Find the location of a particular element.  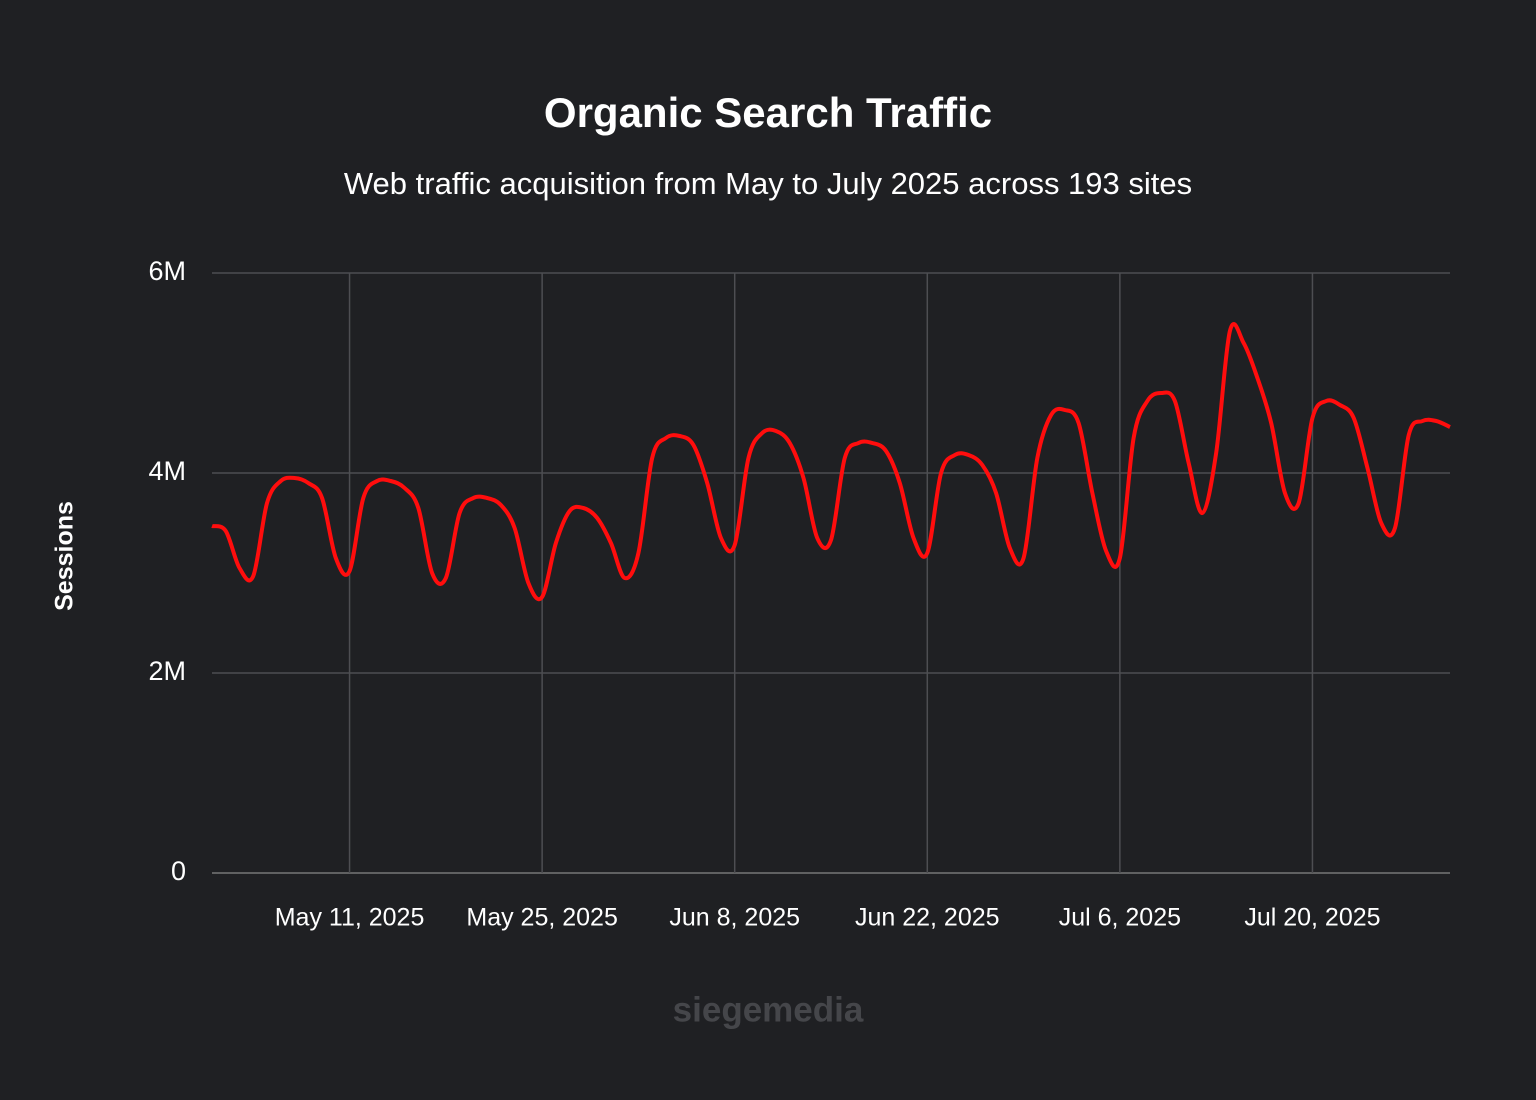

watermark: siegemedia is located at coordinates (768, 1009).